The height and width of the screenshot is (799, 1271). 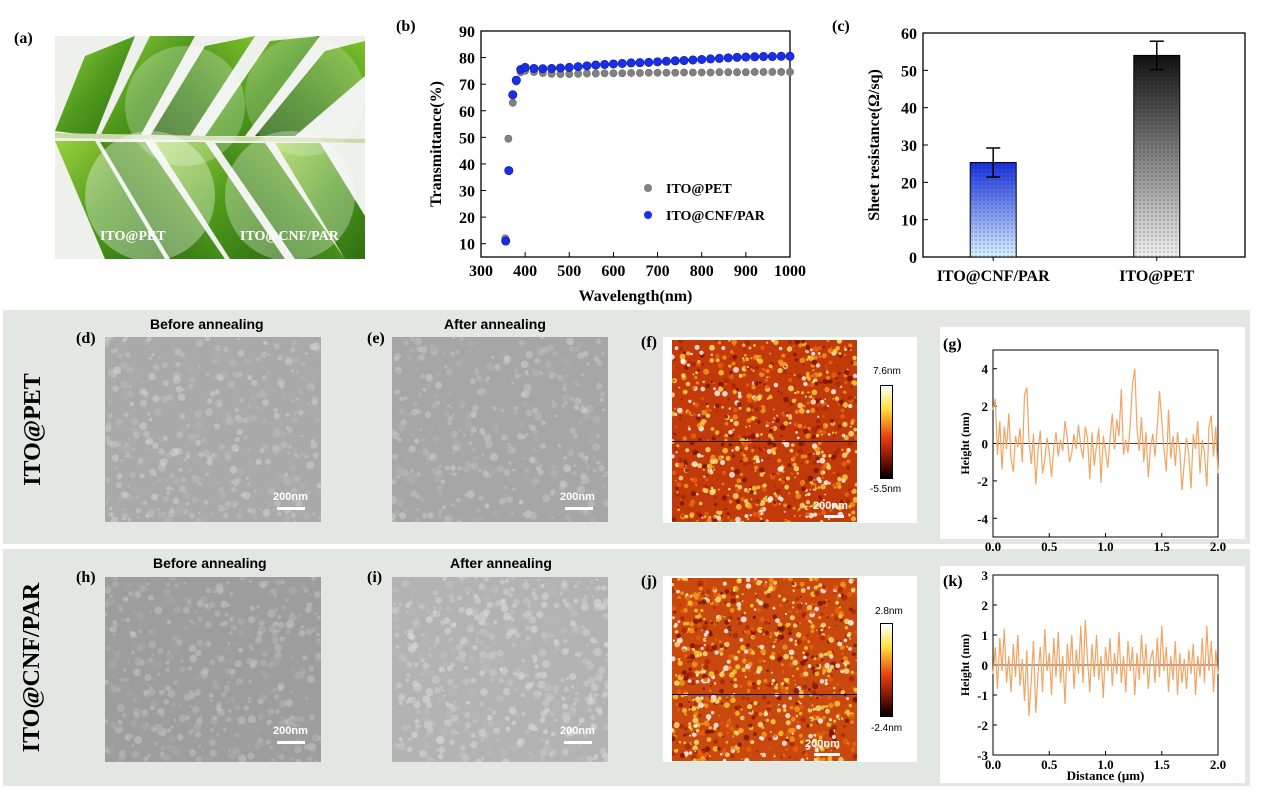 I want to click on scale-bar-label-e: 200nm, so click(x=577, y=497).